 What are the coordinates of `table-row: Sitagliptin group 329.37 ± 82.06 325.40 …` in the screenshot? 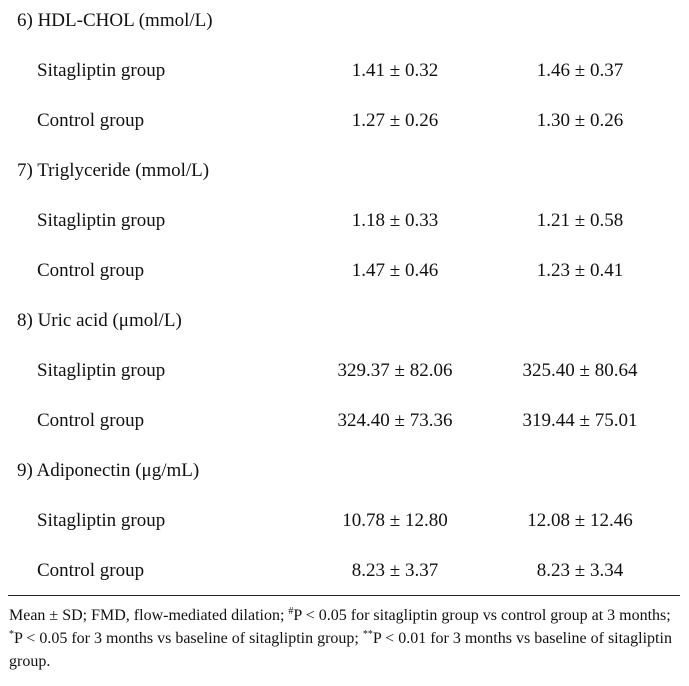 It's located at (344, 371).